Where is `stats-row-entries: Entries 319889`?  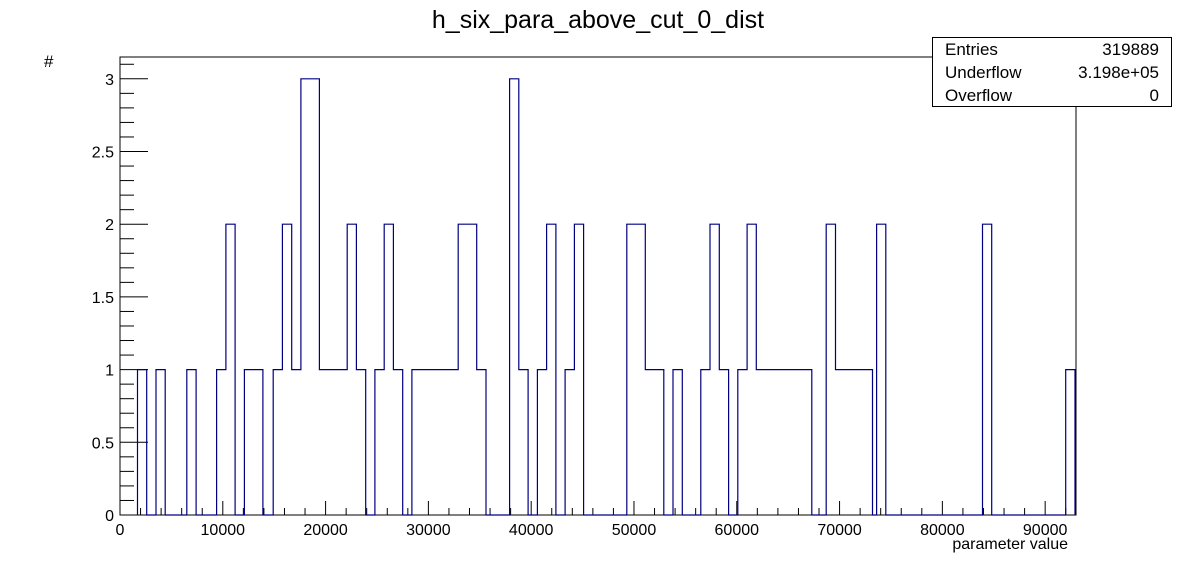
stats-row-entries: Entries 319889 is located at coordinates (1052, 51).